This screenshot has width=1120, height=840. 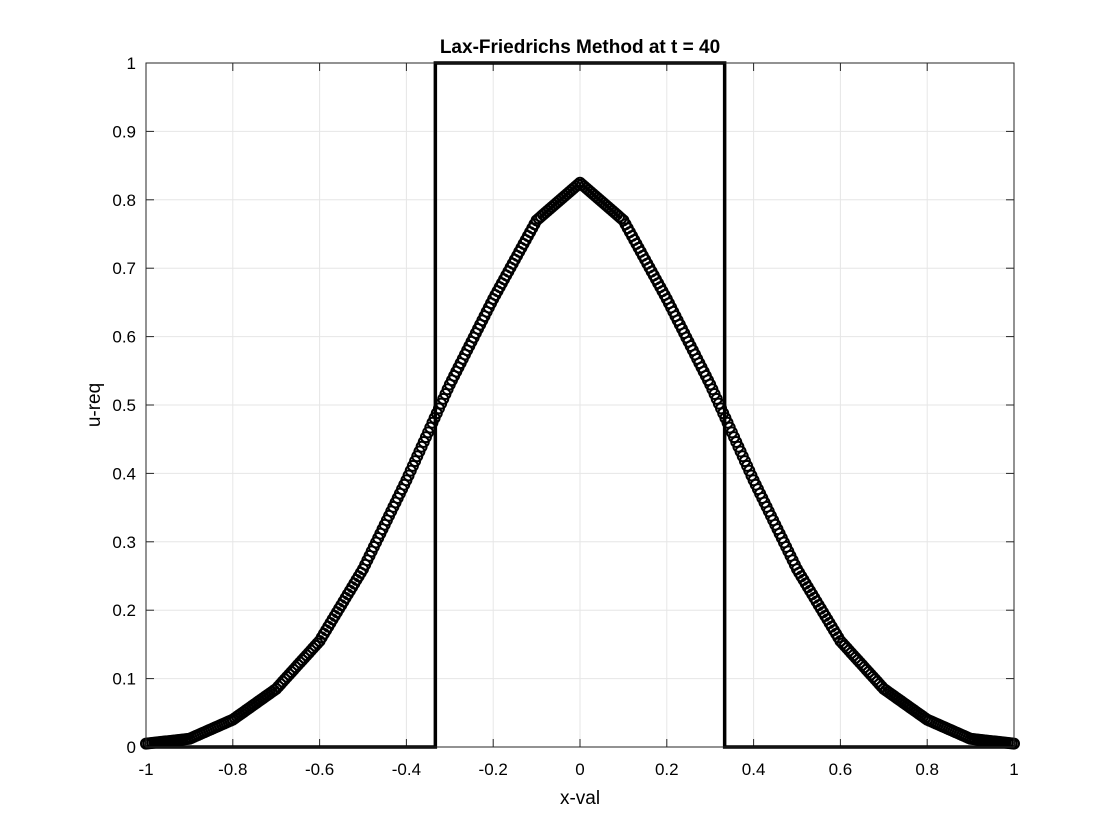 I want to click on y-tick-label: 1, so click(x=131, y=63).